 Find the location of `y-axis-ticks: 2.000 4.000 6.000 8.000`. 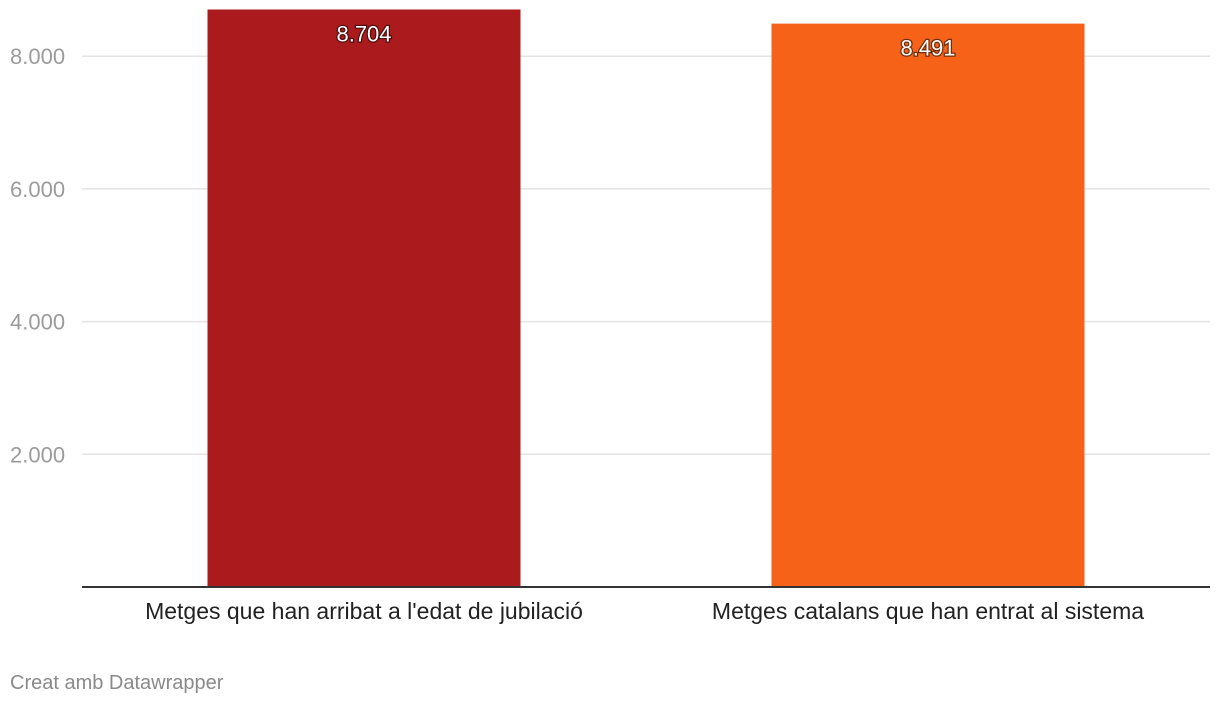

y-axis-ticks: 2.000 4.000 6.000 8.000 is located at coordinates (37, 255).